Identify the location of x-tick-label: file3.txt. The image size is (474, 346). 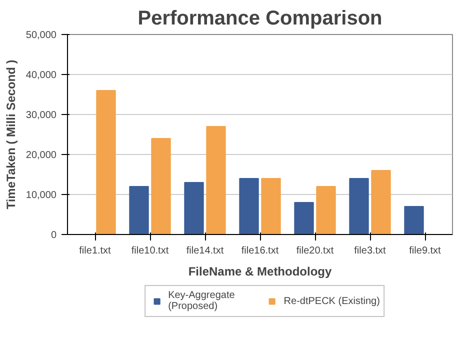
(370, 251).